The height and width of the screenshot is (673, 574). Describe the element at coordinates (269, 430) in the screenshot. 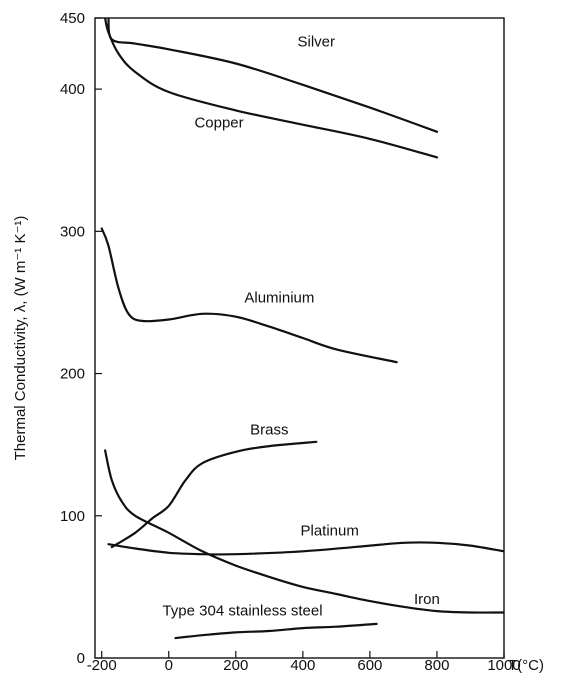

I see `series-label-brass: Brass` at that location.